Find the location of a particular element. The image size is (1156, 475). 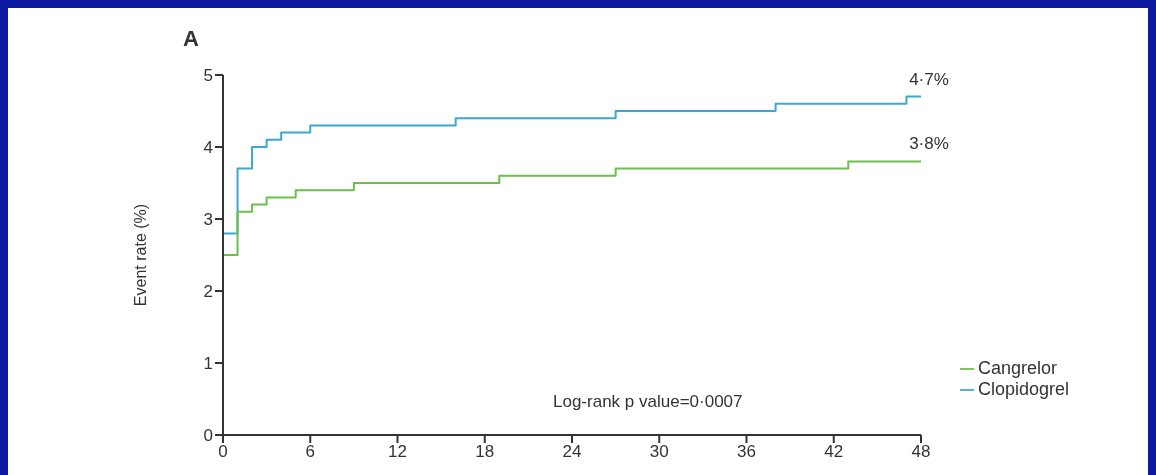

annotation: 3·8% is located at coordinates (929, 144).